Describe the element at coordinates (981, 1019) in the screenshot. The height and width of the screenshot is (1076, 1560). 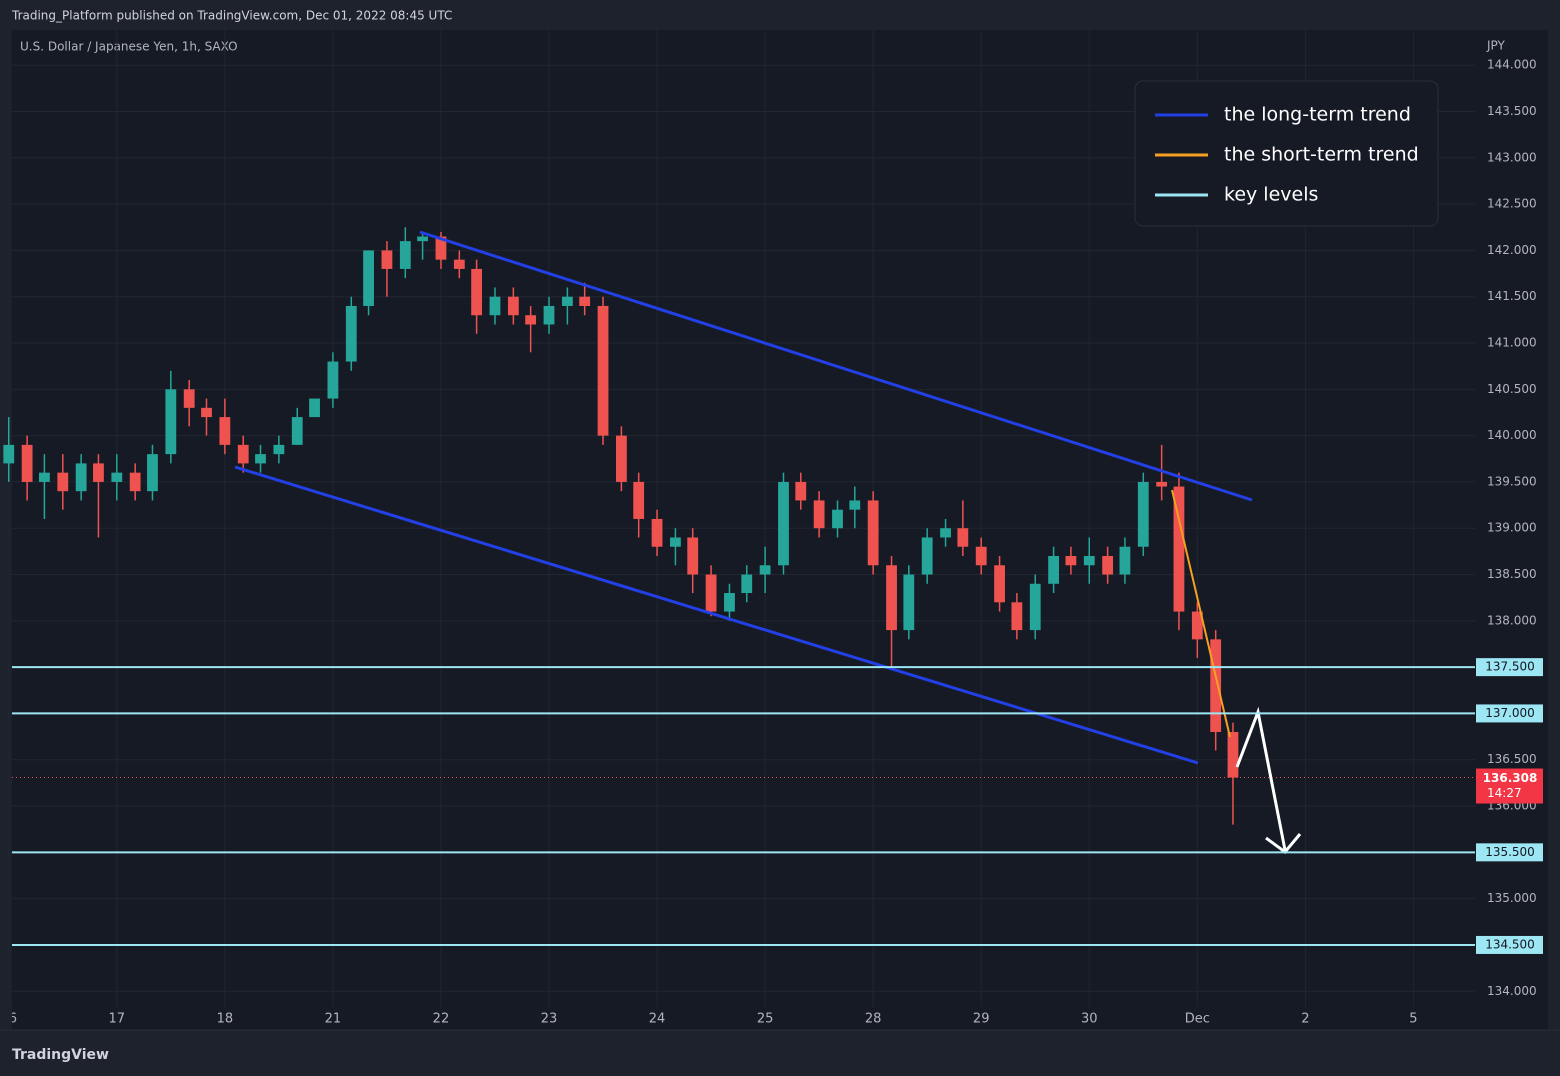
I see `x-tick-label: 29` at that location.